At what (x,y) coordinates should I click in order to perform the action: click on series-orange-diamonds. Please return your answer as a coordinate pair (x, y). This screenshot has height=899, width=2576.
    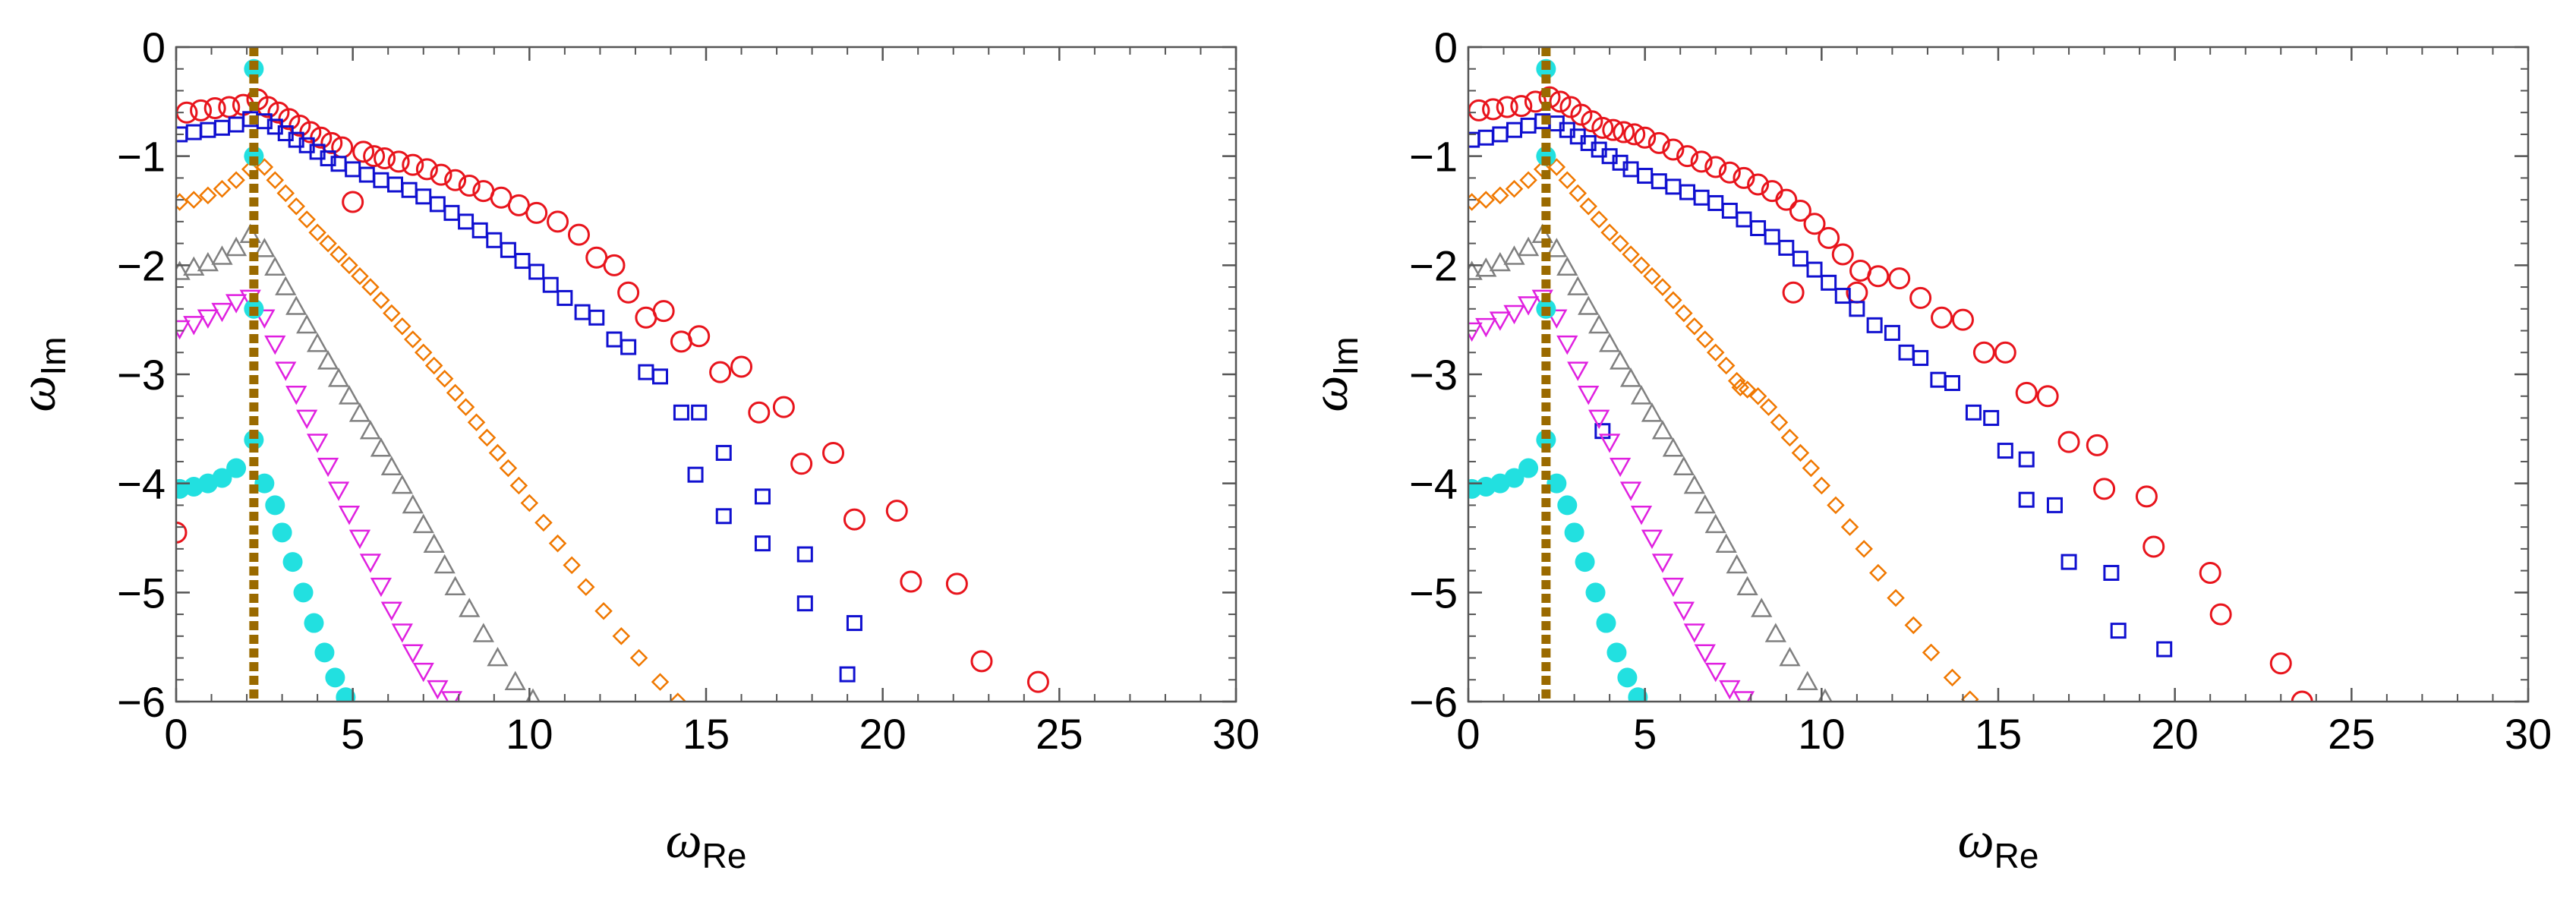
    Looking at the image, I should click on (1723, 430).